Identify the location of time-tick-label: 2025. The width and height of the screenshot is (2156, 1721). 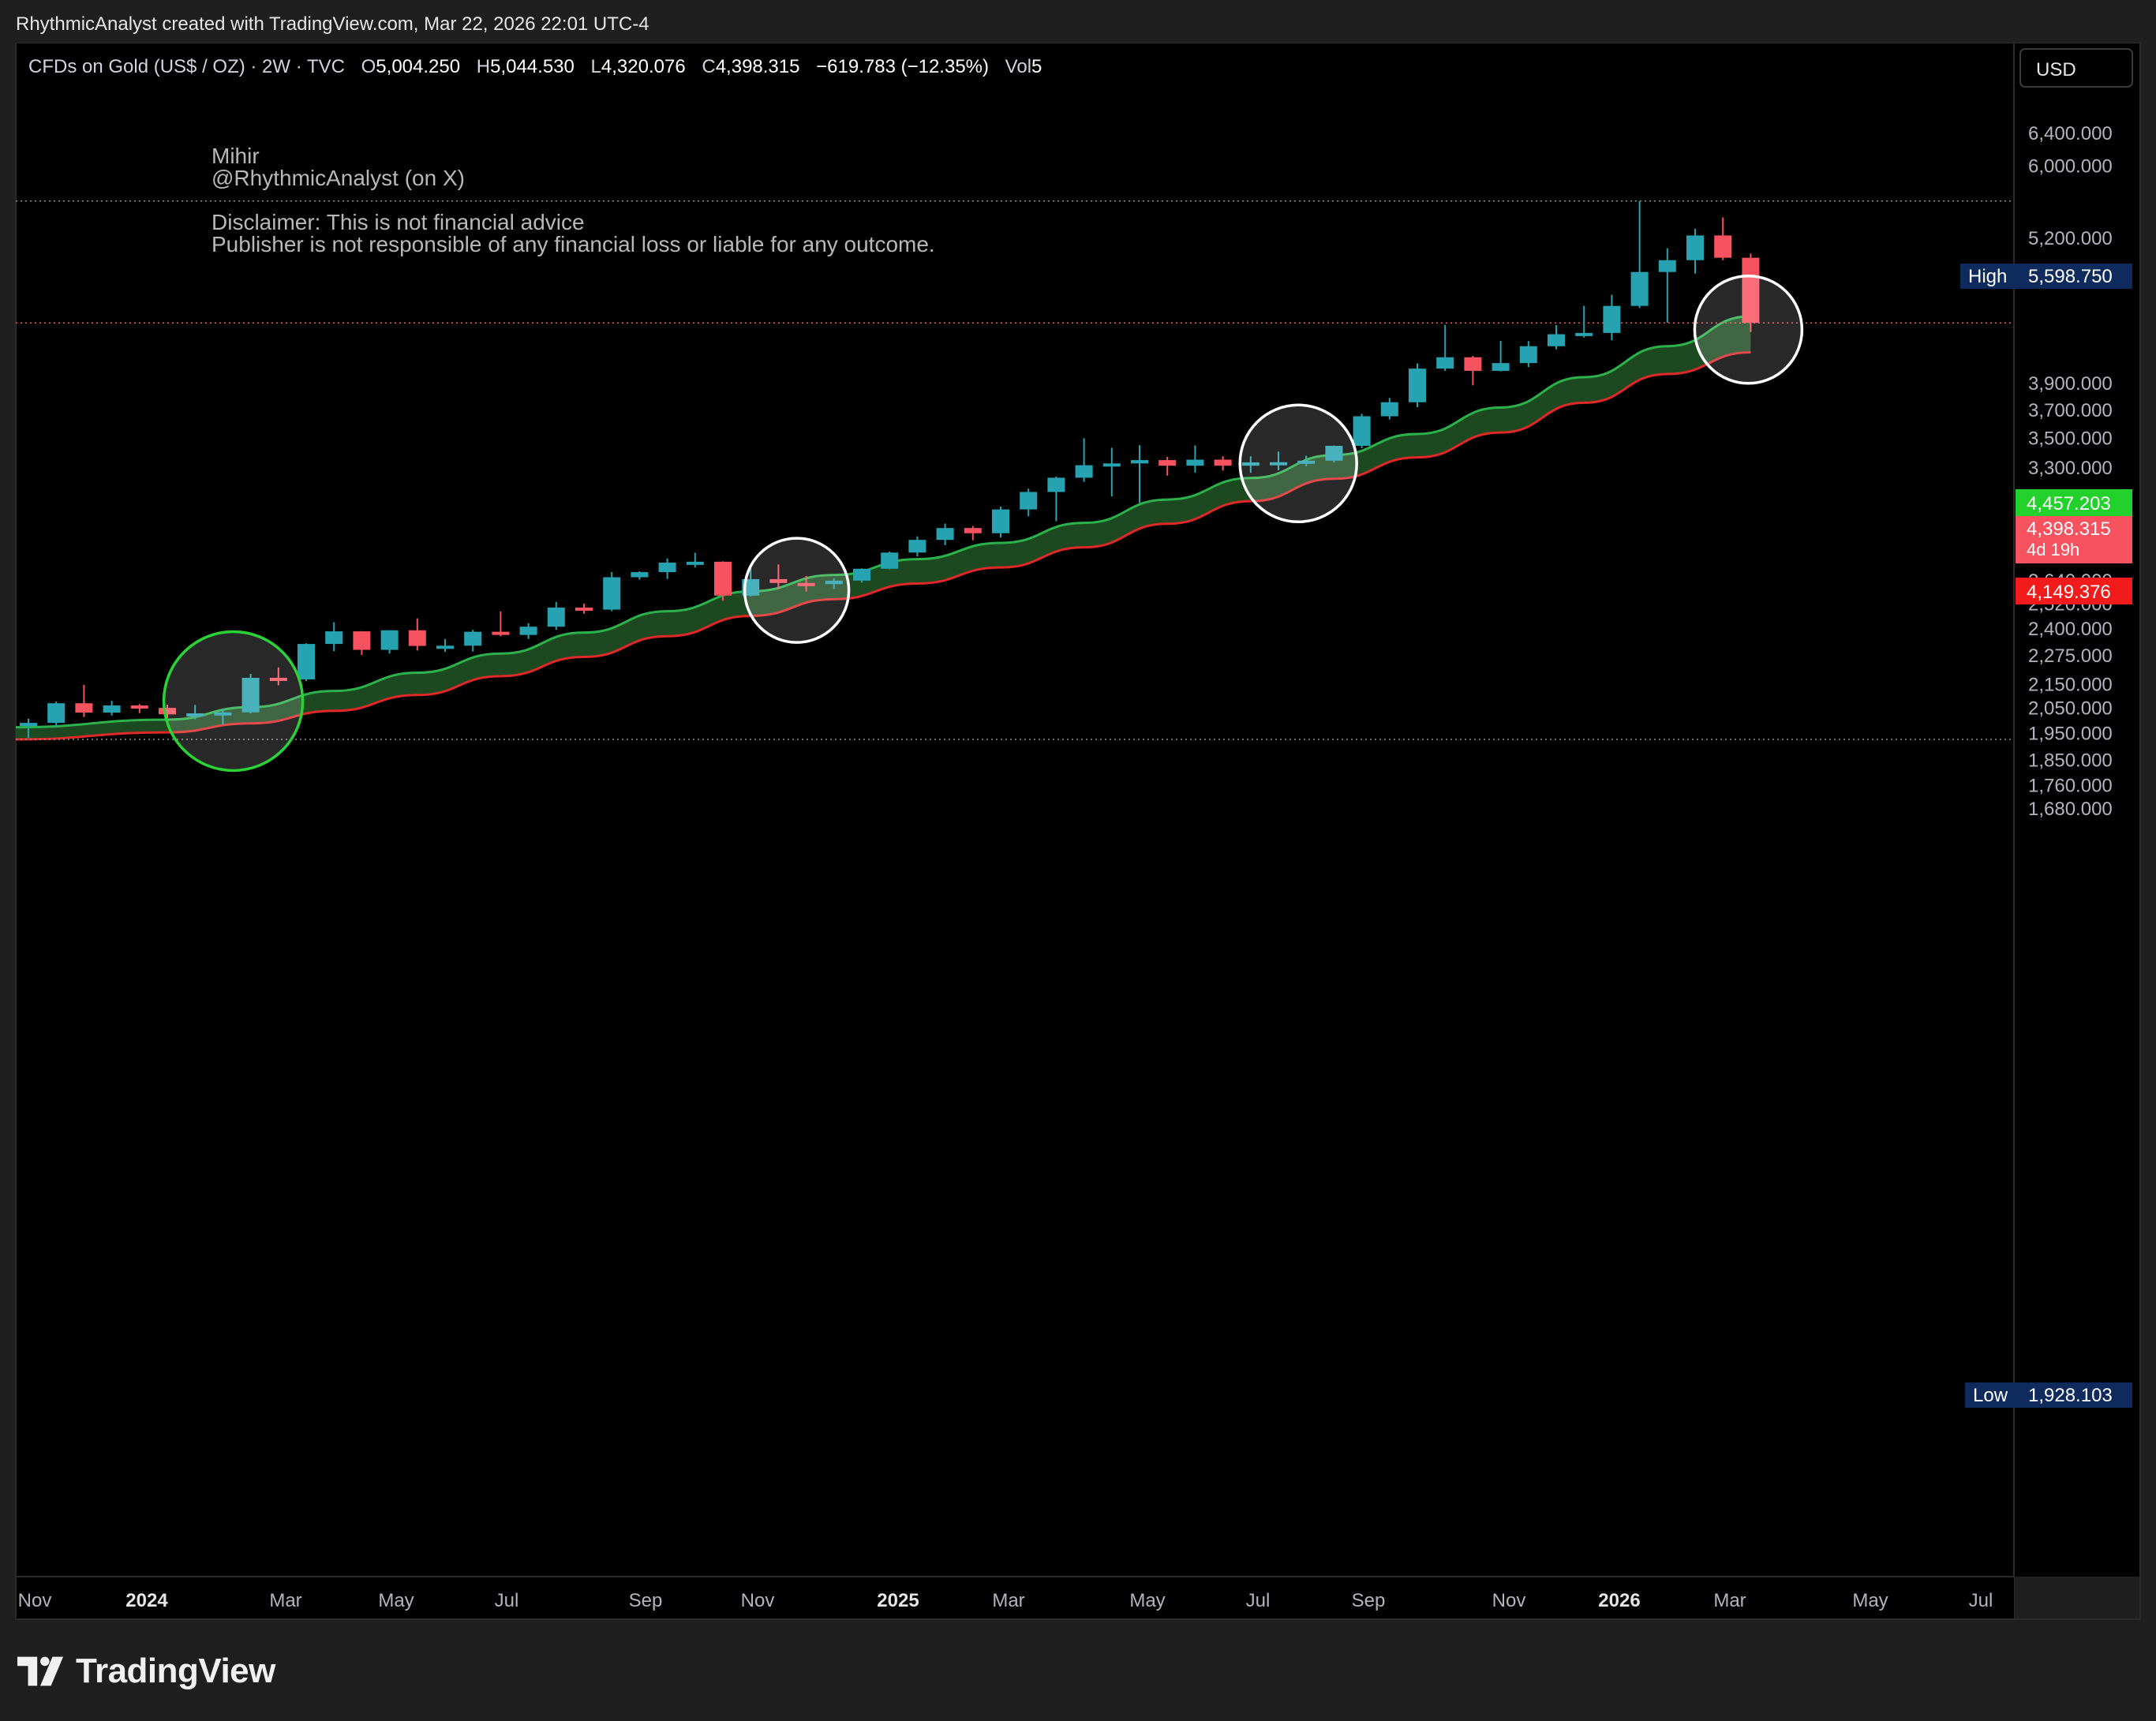
(898, 1601).